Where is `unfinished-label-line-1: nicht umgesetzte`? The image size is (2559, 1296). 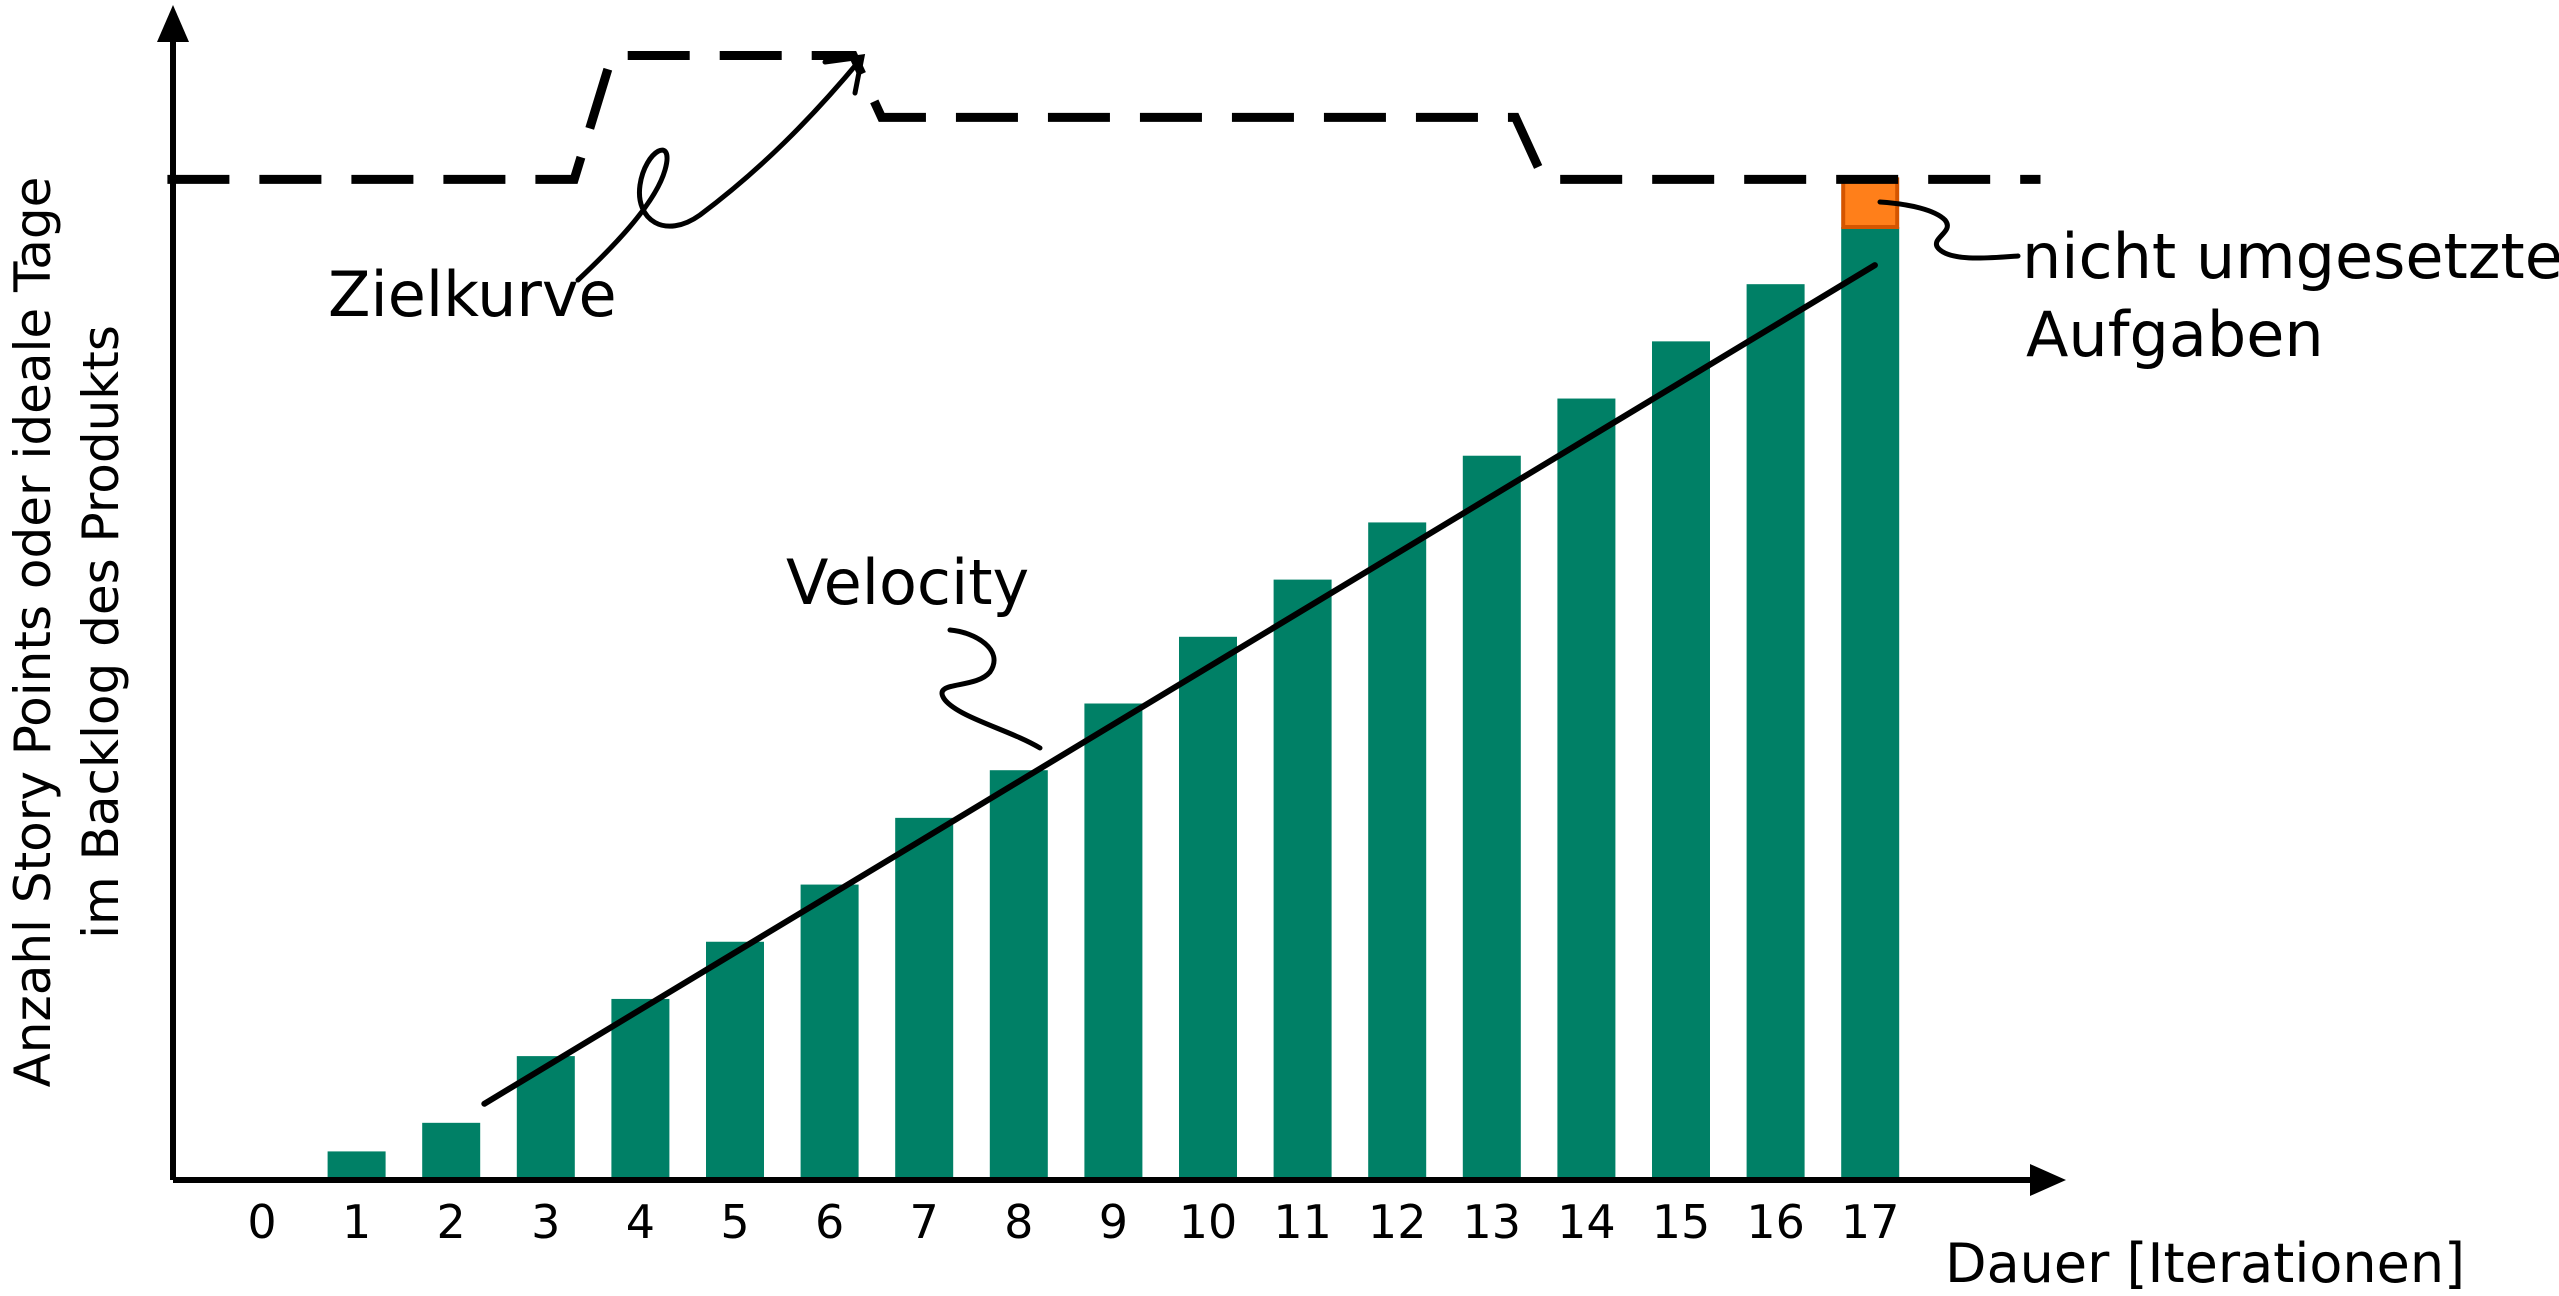
unfinished-label-line-1: nicht umgesetzte is located at coordinates (2290, 256).